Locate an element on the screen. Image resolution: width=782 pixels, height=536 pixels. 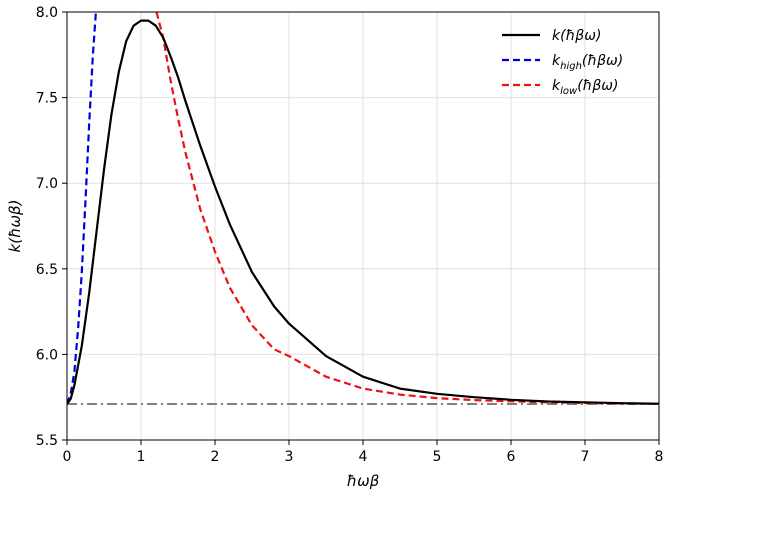
x-axis-label: ħωβ is located at coordinates (363, 481).